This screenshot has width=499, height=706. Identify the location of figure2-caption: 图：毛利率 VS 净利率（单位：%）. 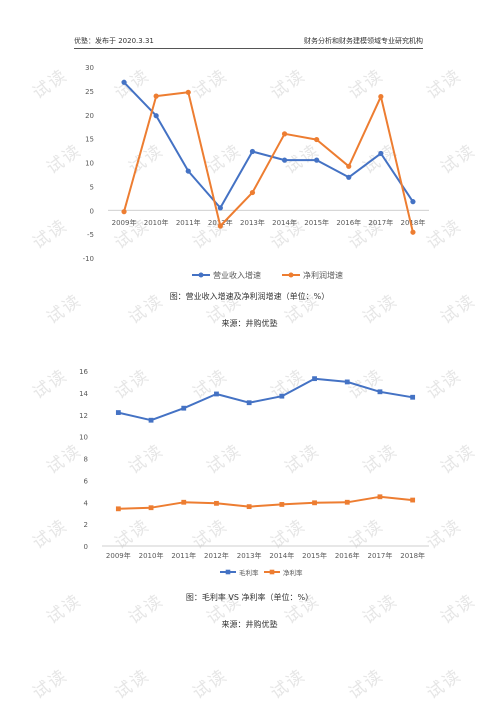
(249, 597).